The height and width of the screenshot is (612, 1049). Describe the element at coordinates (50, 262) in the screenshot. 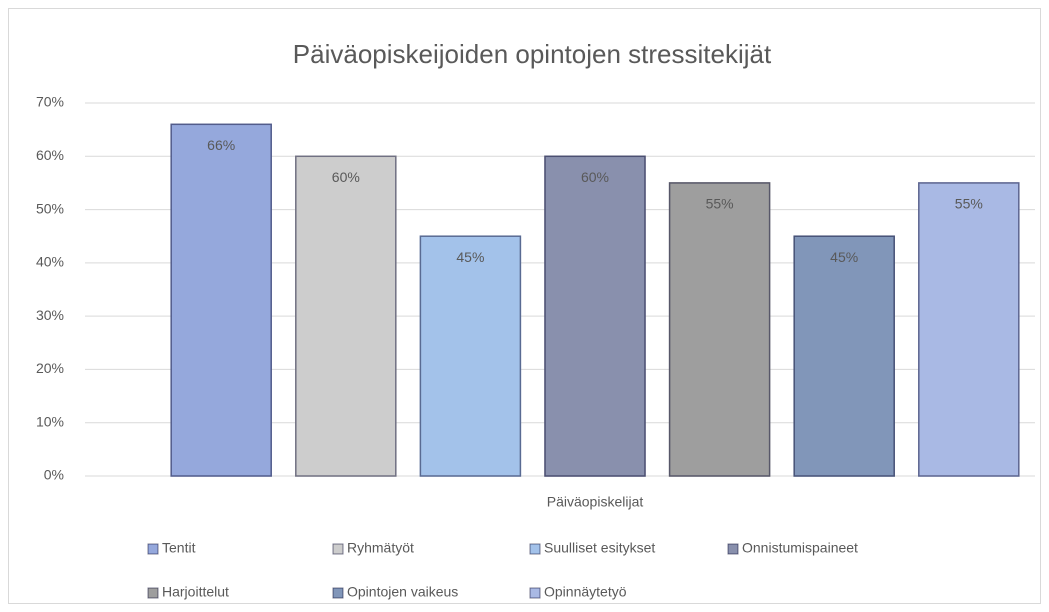

I see `y-tick-label: 40%` at that location.